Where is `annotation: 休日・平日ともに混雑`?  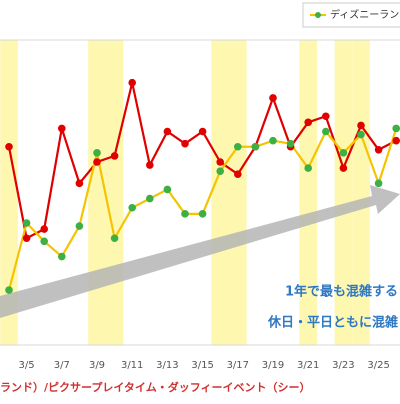 annotation: 休日・平日ともに混雑 is located at coordinates (332, 323).